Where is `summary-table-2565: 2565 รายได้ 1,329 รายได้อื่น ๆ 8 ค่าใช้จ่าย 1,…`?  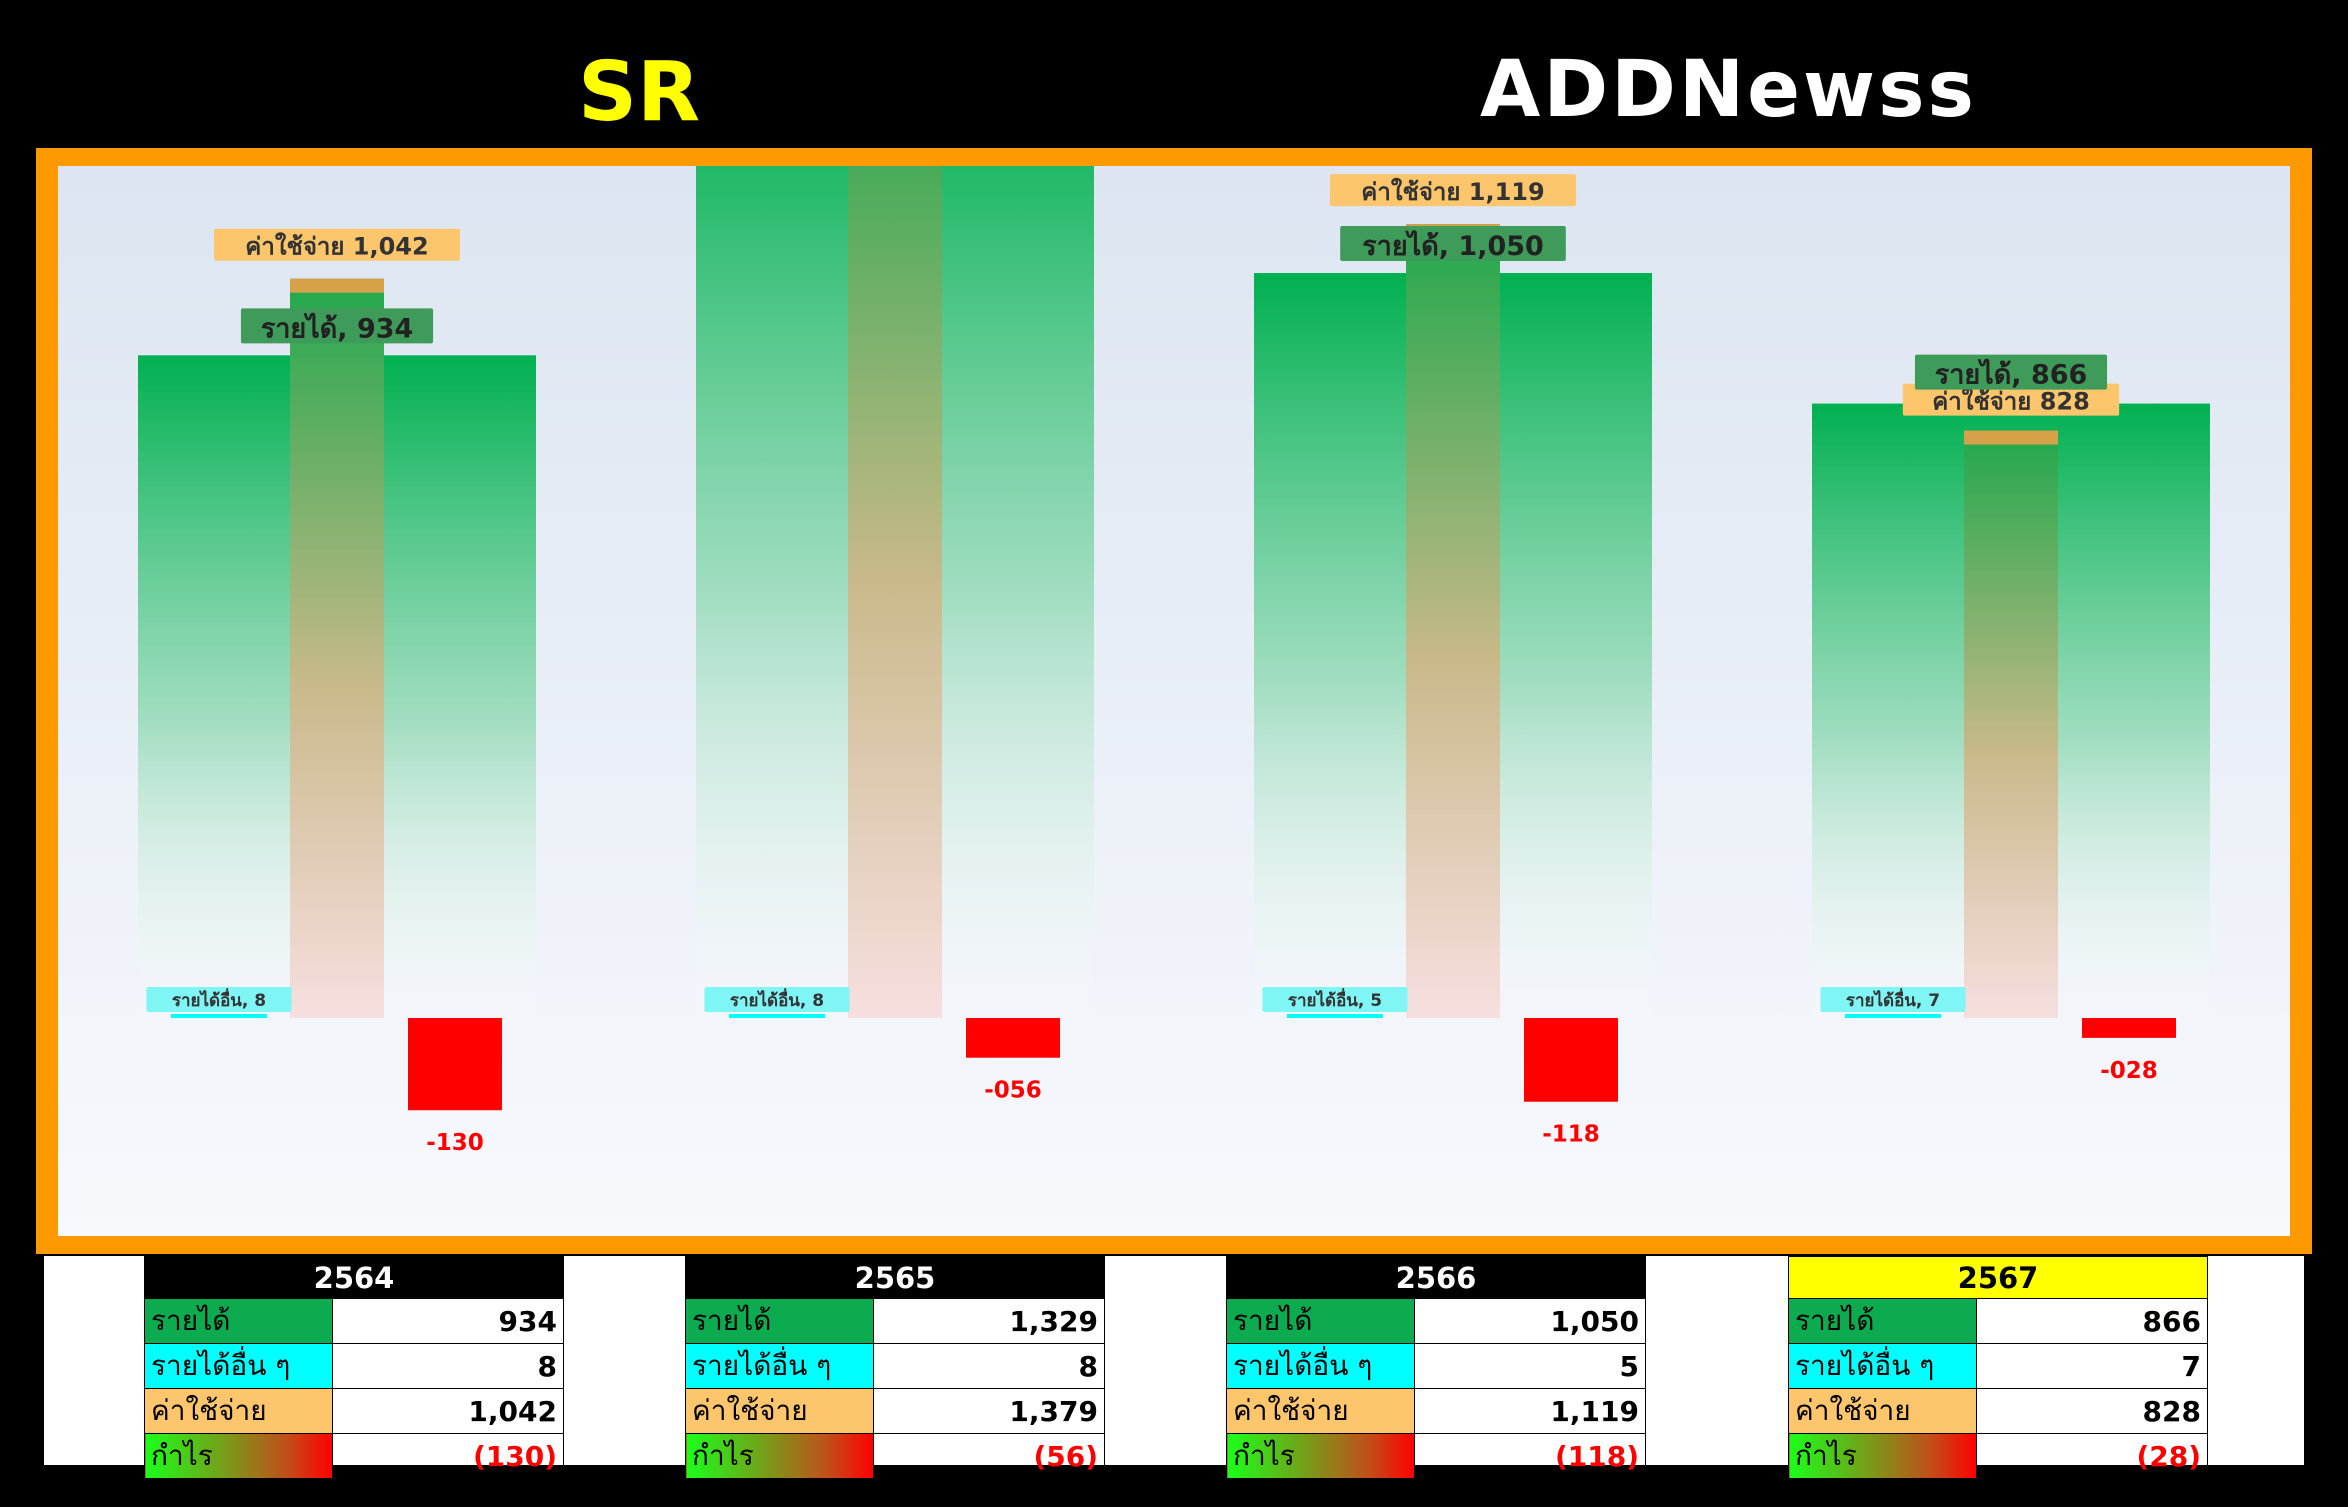
summary-table-2565: 2565 รายได้ 1,329 รายได้อื่น ๆ 8 ค่าใช้จ่าย 1,… is located at coordinates (895, 1367).